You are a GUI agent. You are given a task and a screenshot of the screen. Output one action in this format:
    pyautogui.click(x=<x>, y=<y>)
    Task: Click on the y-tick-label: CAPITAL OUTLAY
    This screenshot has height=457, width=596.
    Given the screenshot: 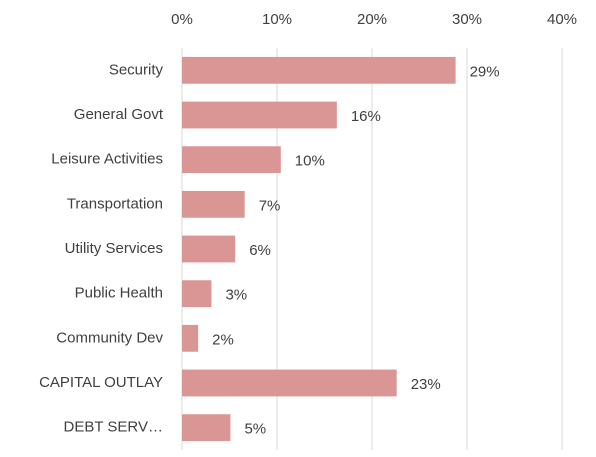 What is the action you would take?
    pyautogui.click(x=101, y=382)
    